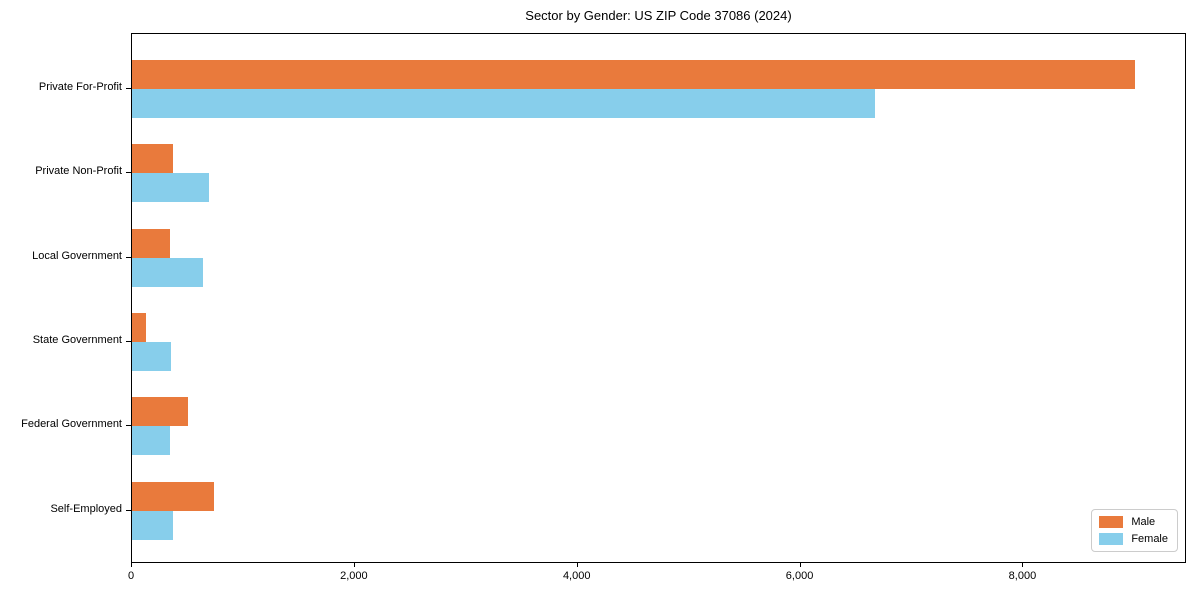 This screenshot has width=1200, height=600. Describe the element at coordinates (151, 441) in the screenshot. I see `bar-federal-government-female` at that location.